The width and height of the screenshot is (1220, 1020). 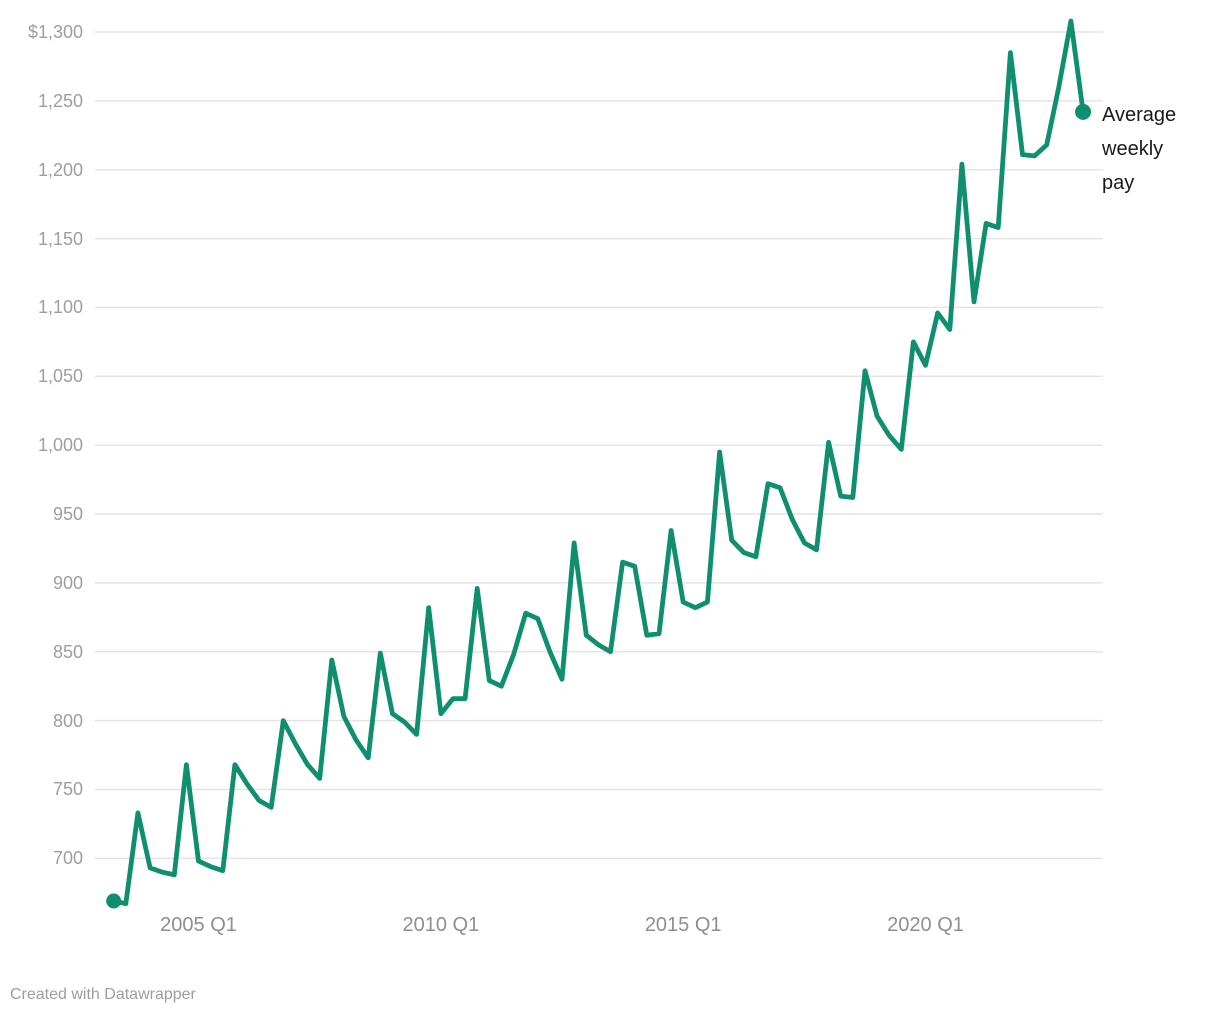 I want to click on x-axis-label: 2020 Q1, so click(x=925, y=925).